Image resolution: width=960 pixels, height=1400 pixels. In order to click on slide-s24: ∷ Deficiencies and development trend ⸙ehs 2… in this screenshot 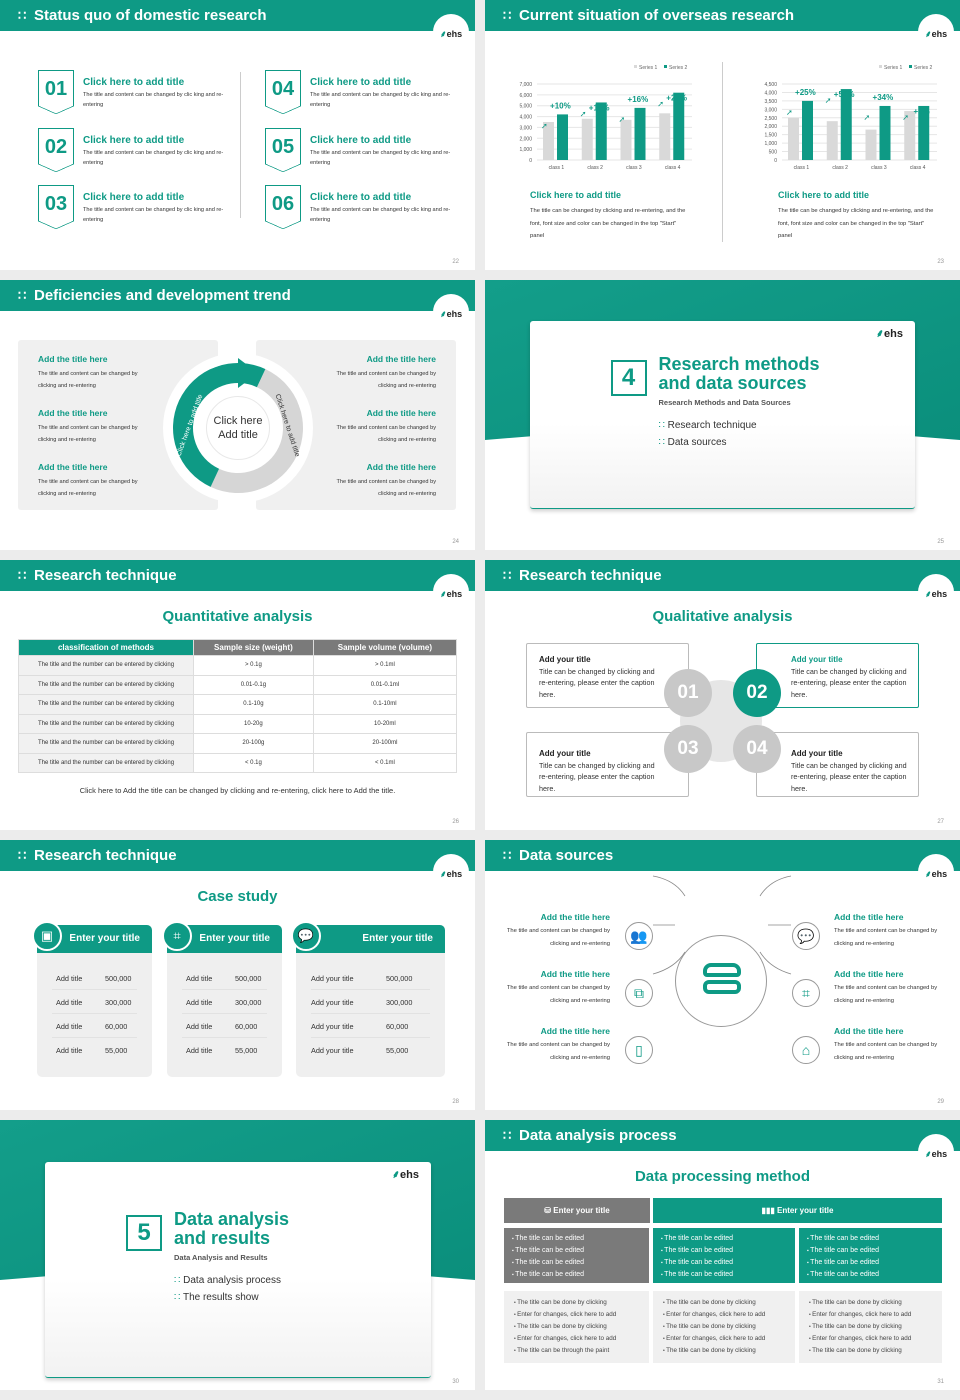, I will do `click(237, 415)`.